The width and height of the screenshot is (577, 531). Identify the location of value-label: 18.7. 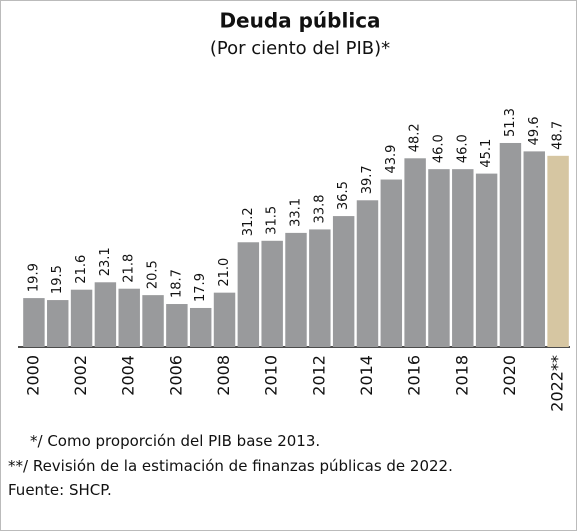
(176, 283).